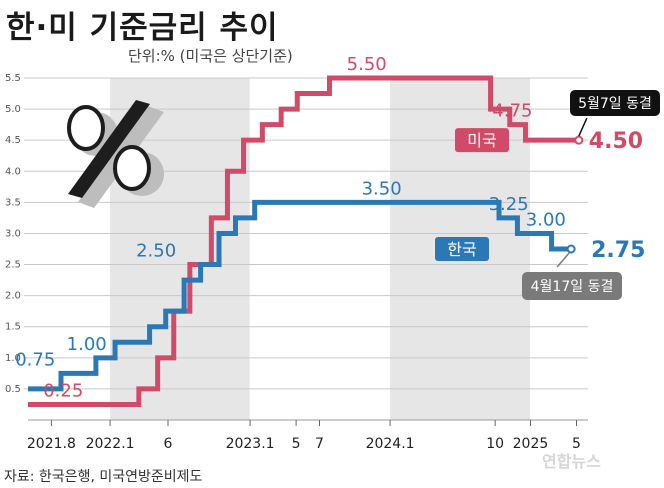 The width and height of the screenshot is (664, 488). Describe the element at coordinates (51, 444) in the screenshot. I see `x-tick-label: 2021.8` at that location.